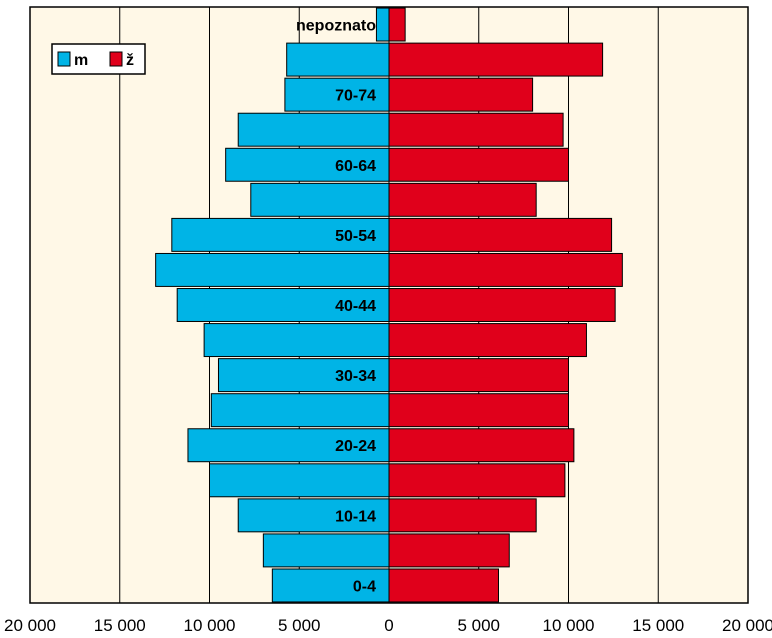  Describe the element at coordinates (382, 24) in the screenshot. I see `bar-m-nepoznato` at that location.